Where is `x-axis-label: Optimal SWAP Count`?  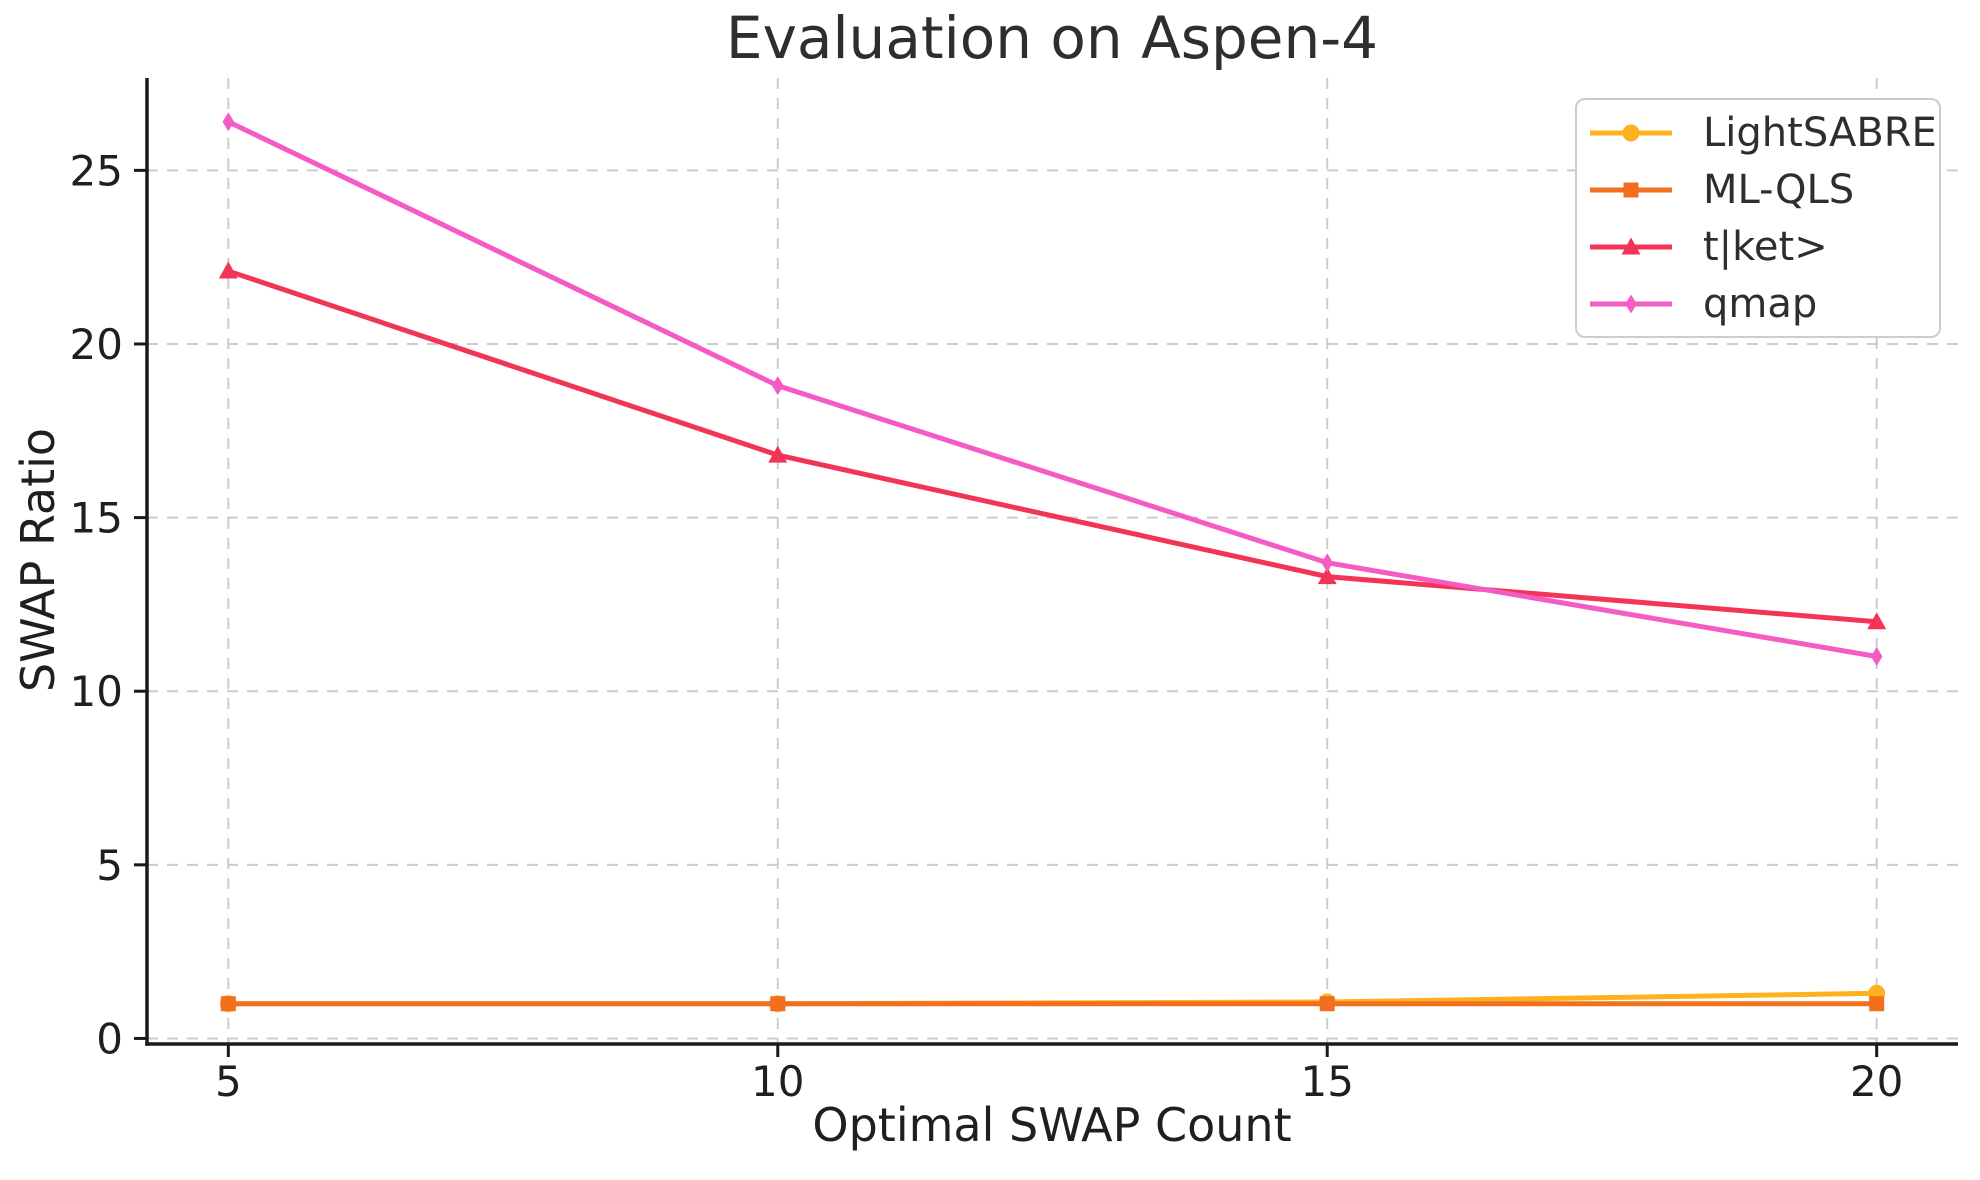
x-axis-label: Optimal SWAP Count is located at coordinates (1052, 1125).